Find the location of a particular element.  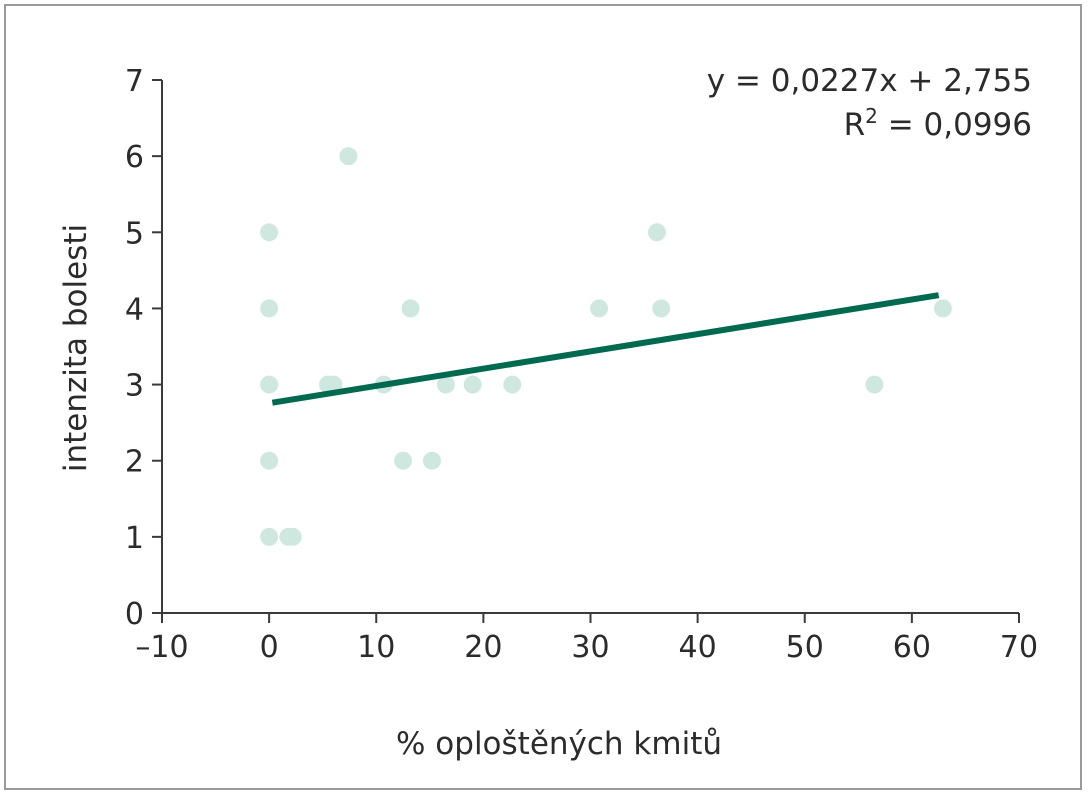

x-tick-label: 50 is located at coordinates (805, 647).